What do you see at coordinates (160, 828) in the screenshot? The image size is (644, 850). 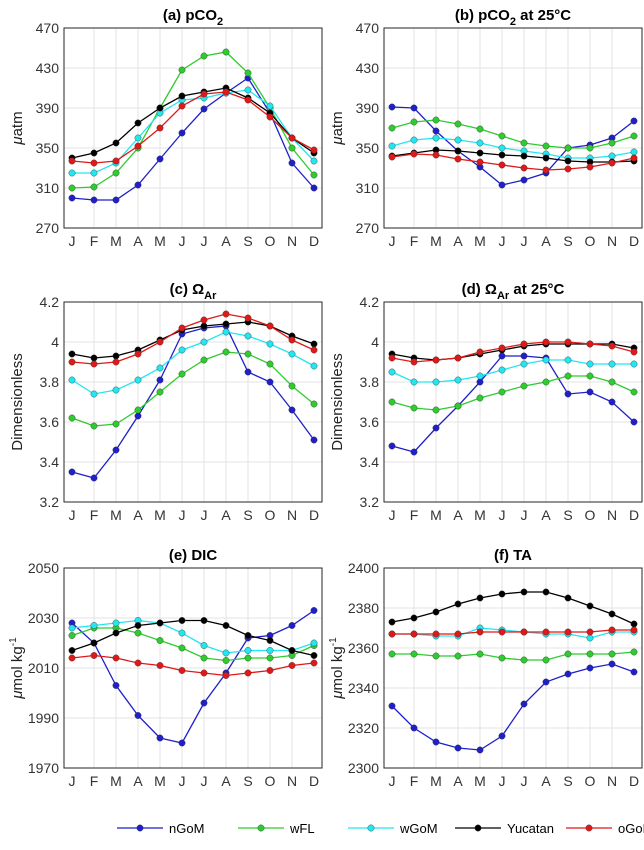 I see `legend-item-nGoM: nGoM` at bounding box center [160, 828].